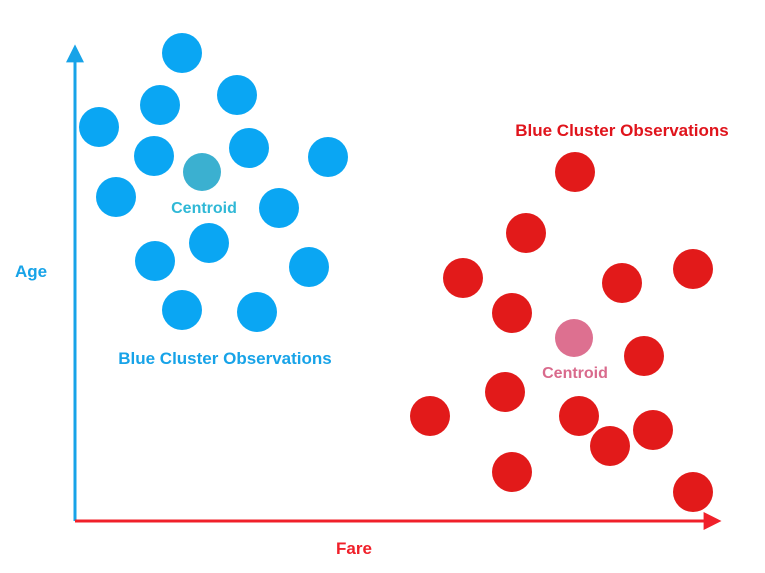 The height and width of the screenshot is (573, 765). I want to click on red-cluster-label: Blue Cluster Observations, so click(622, 130).